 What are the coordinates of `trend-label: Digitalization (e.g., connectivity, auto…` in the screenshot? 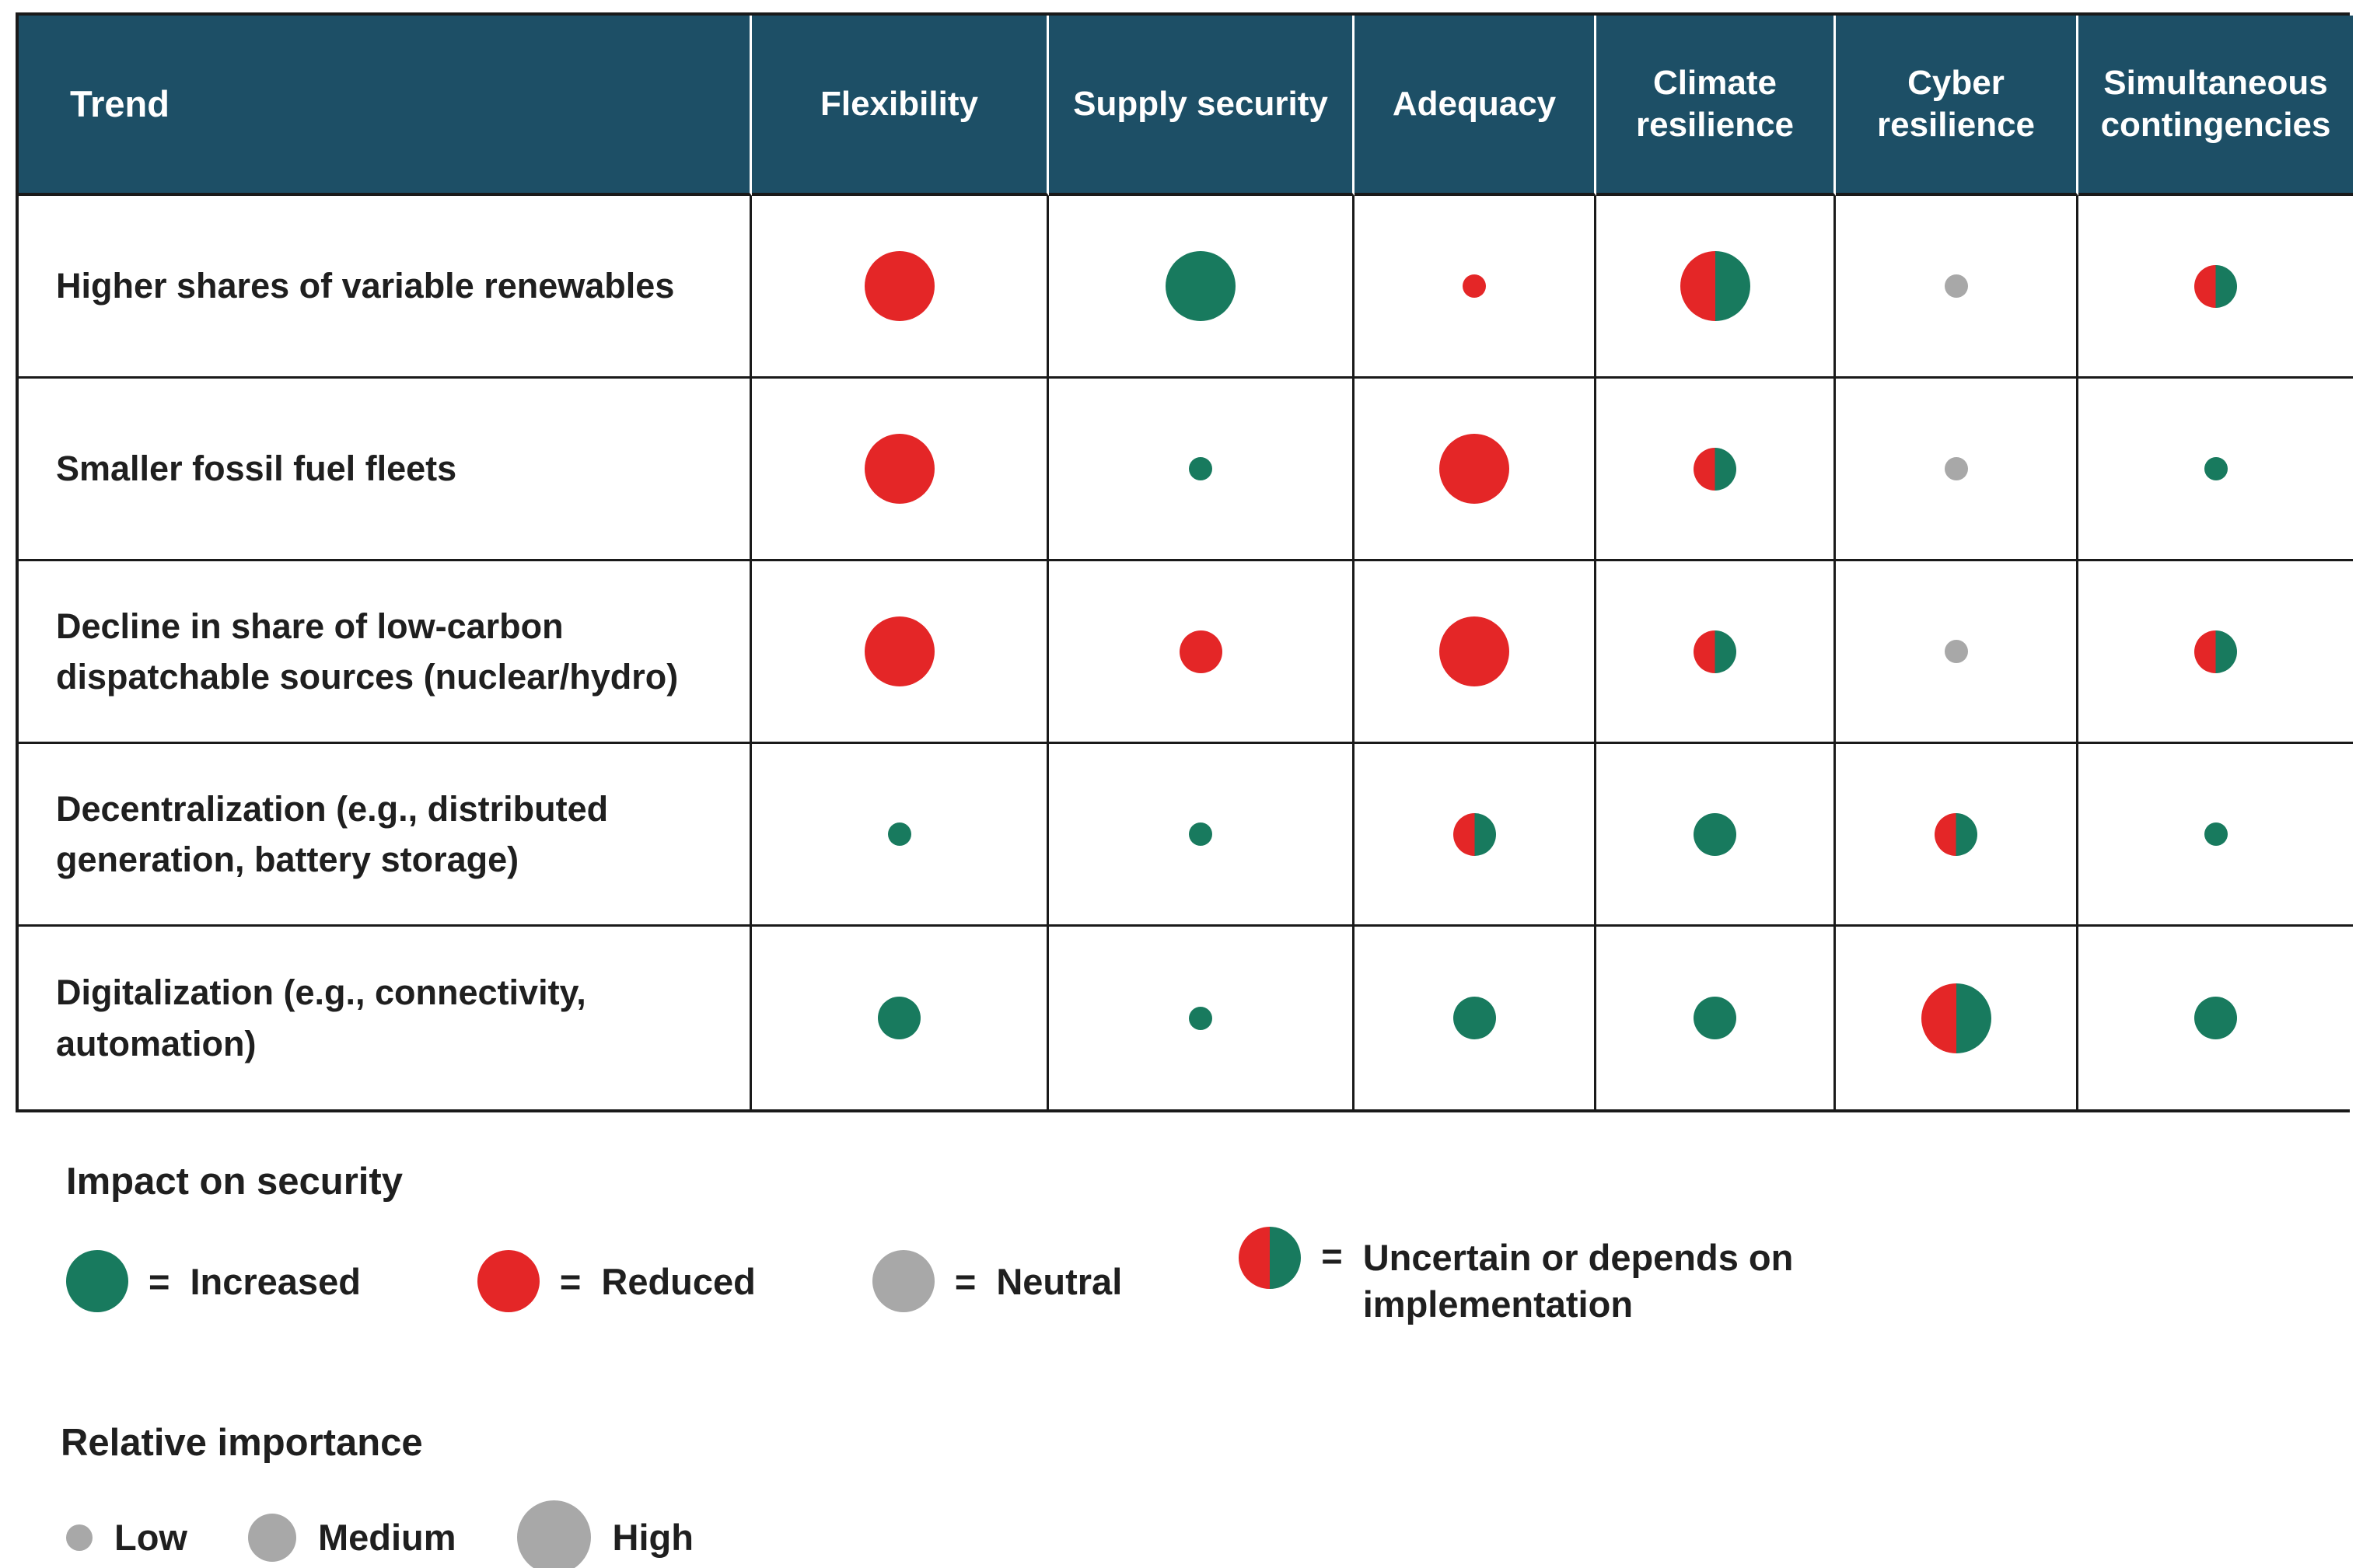 It's located at (385, 1018).